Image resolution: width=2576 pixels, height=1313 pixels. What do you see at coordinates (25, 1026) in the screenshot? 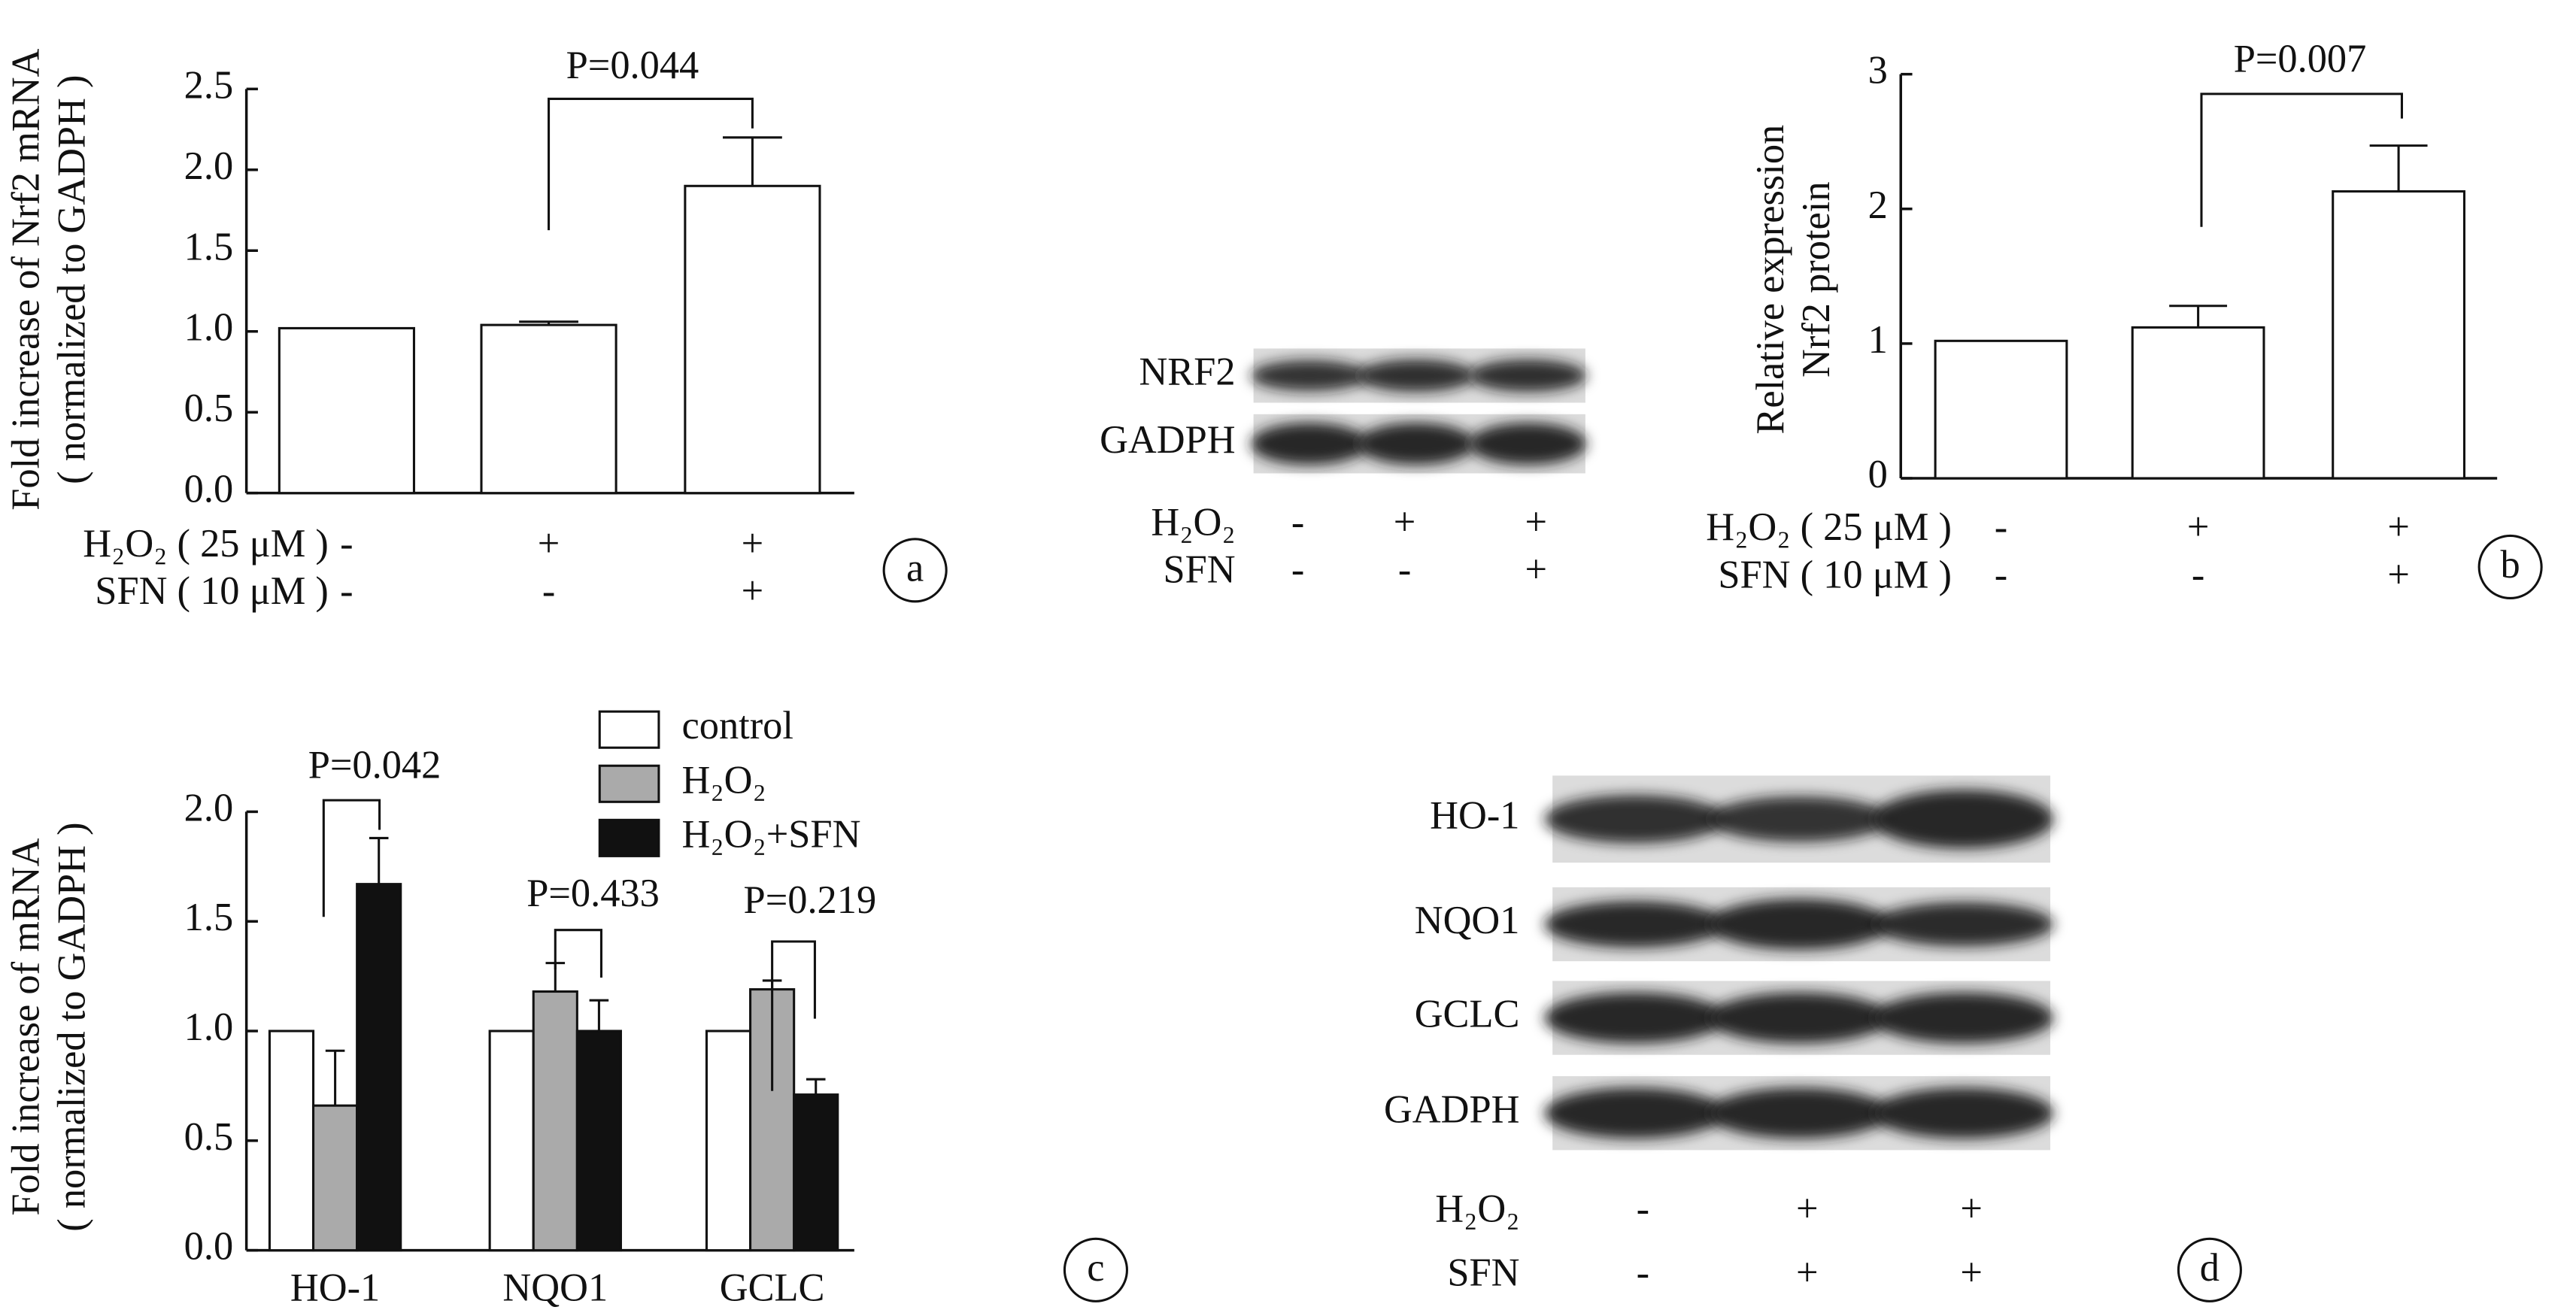
I see `y-axis-label: Fold increase of mRNA` at bounding box center [25, 1026].